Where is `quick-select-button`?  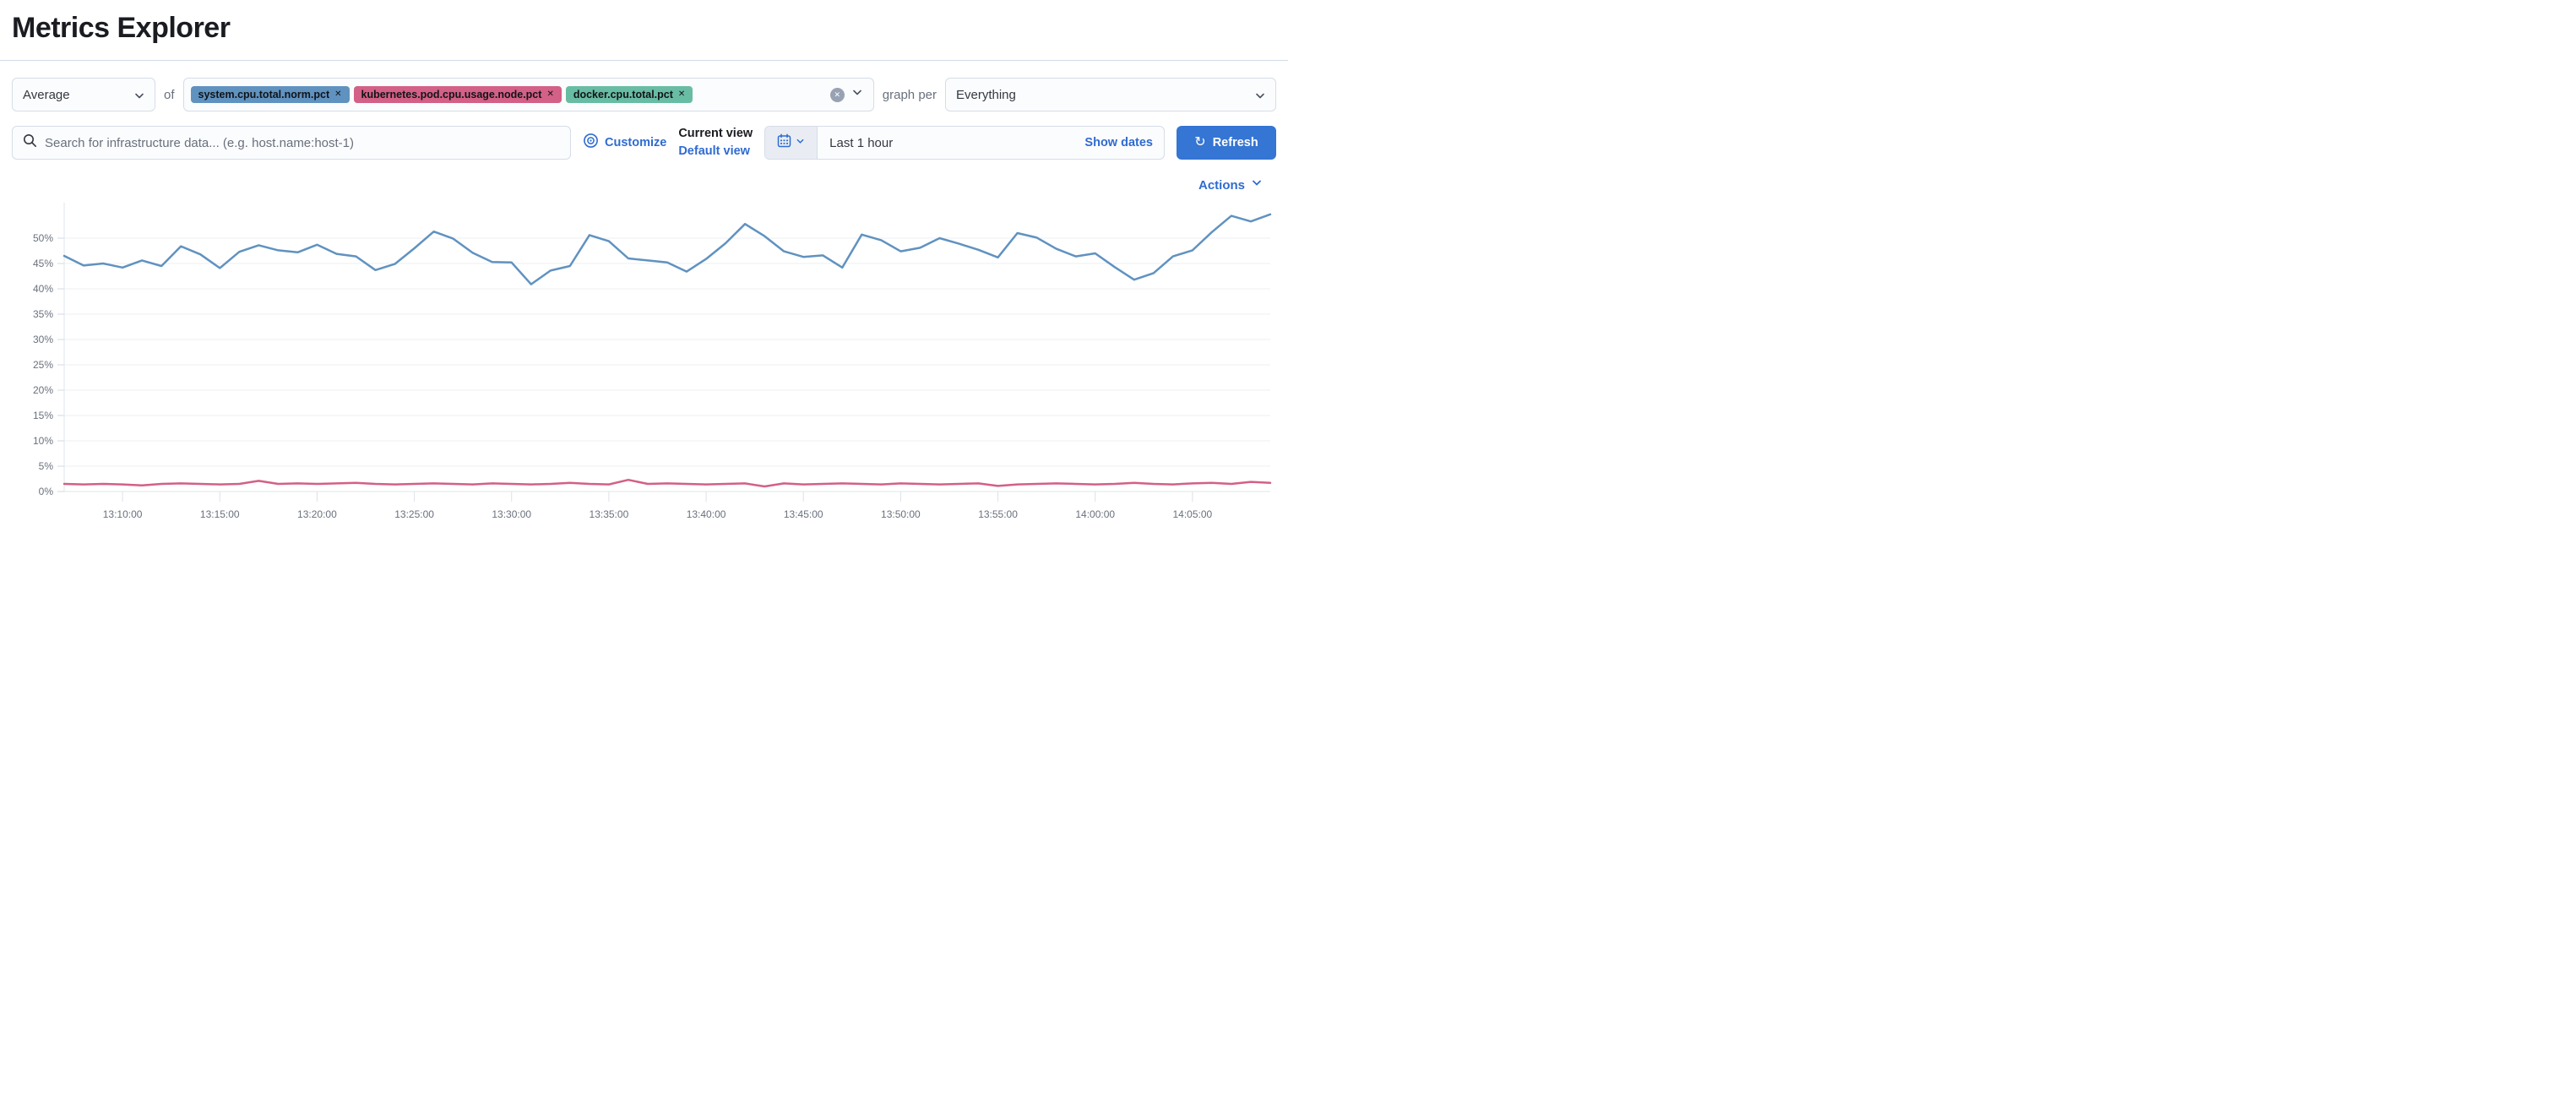 quick-select-button is located at coordinates (791, 143).